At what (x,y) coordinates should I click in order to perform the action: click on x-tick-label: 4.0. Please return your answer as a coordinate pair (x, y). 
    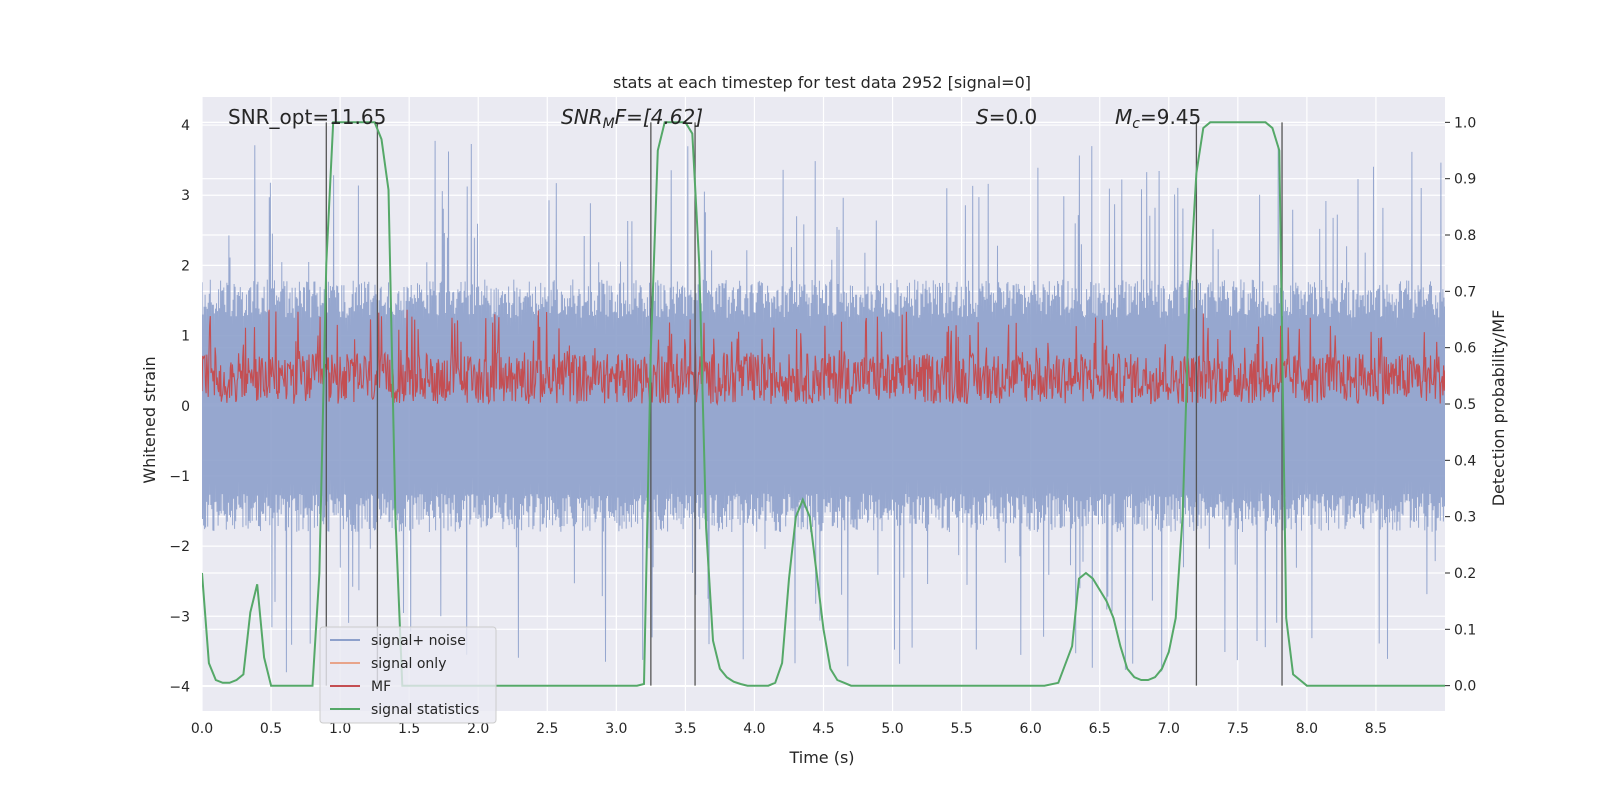
    Looking at the image, I should click on (754, 729).